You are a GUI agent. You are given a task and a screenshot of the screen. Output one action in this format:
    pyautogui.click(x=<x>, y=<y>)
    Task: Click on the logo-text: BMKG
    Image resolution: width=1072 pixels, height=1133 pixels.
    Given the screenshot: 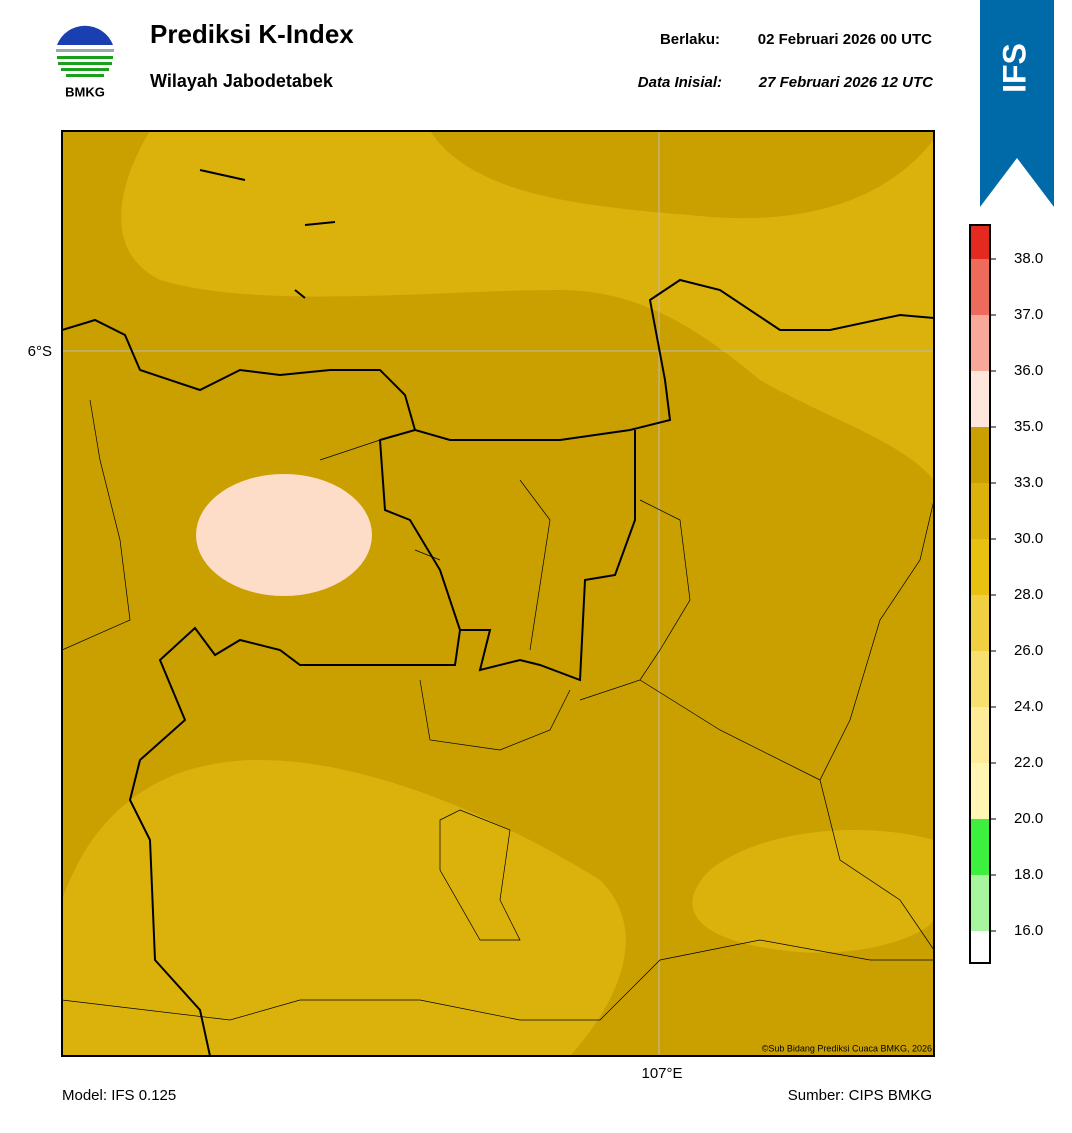 What is the action you would take?
    pyautogui.click(x=85, y=91)
    